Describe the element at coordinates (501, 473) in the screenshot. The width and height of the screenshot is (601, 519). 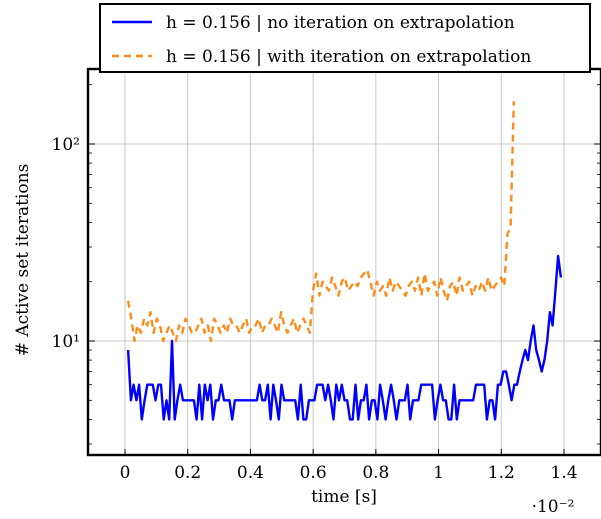
I see `x-tick-label: 1.2` at that location.